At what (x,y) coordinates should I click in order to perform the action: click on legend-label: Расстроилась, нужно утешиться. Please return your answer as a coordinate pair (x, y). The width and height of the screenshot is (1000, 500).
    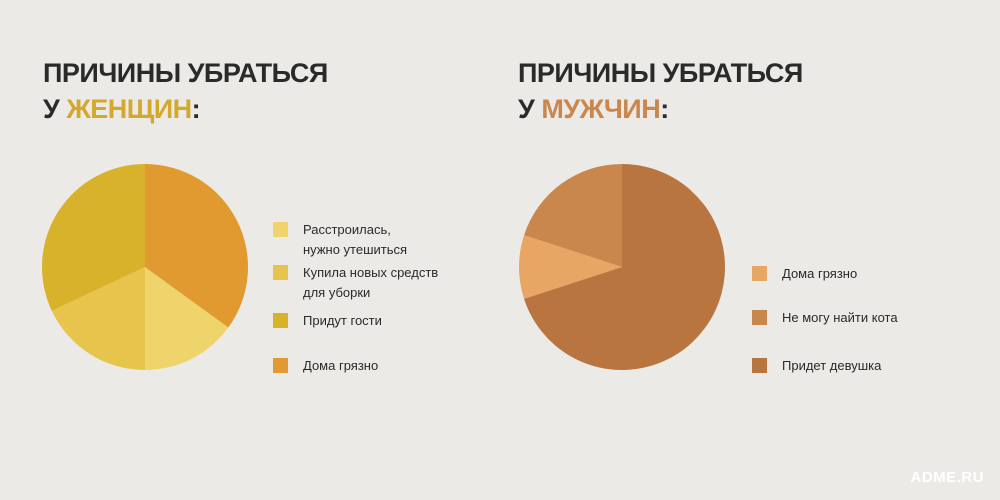
    Looking at the image, I should click on (355, 239).